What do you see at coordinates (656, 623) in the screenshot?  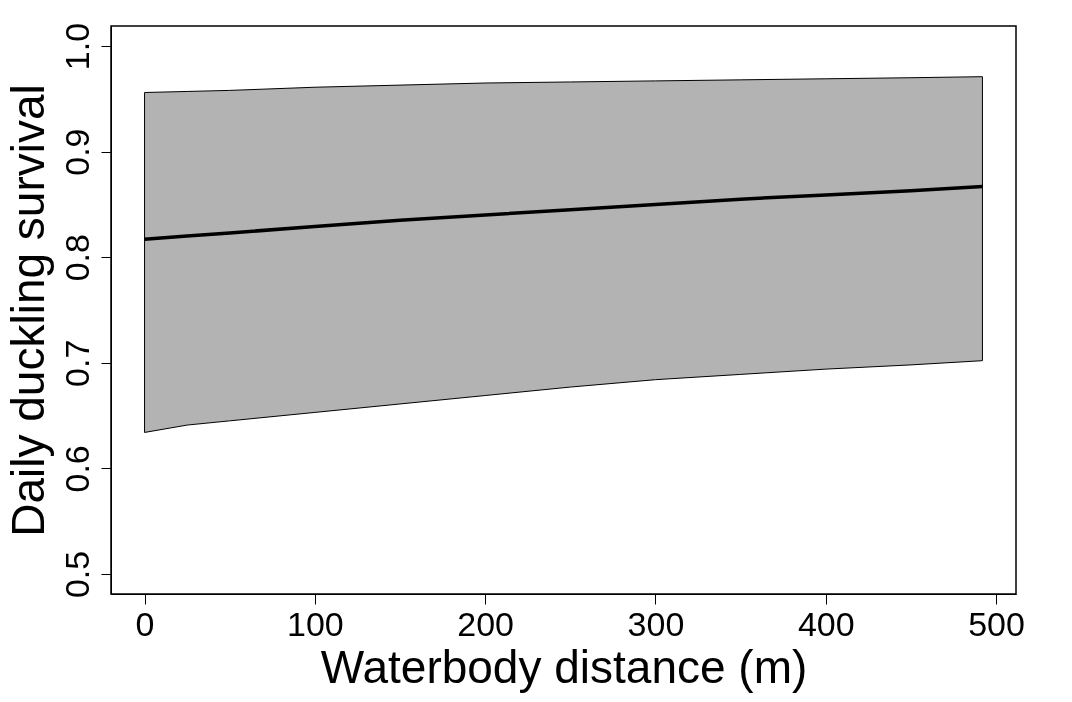 I see `x-tick-label: 300` at bounding box center [656, 623].